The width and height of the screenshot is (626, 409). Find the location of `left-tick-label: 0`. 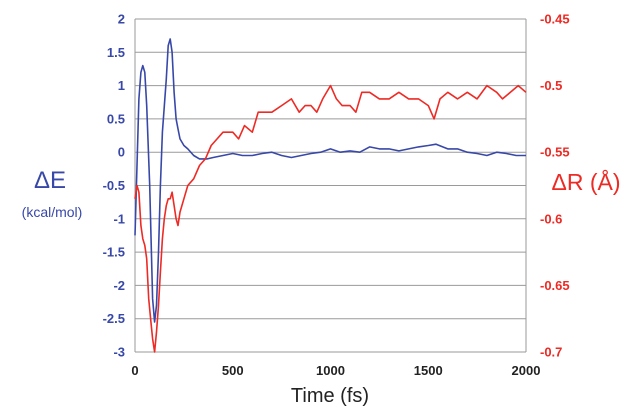

left-tick-label: 0 is located at coordinates (121, 152).